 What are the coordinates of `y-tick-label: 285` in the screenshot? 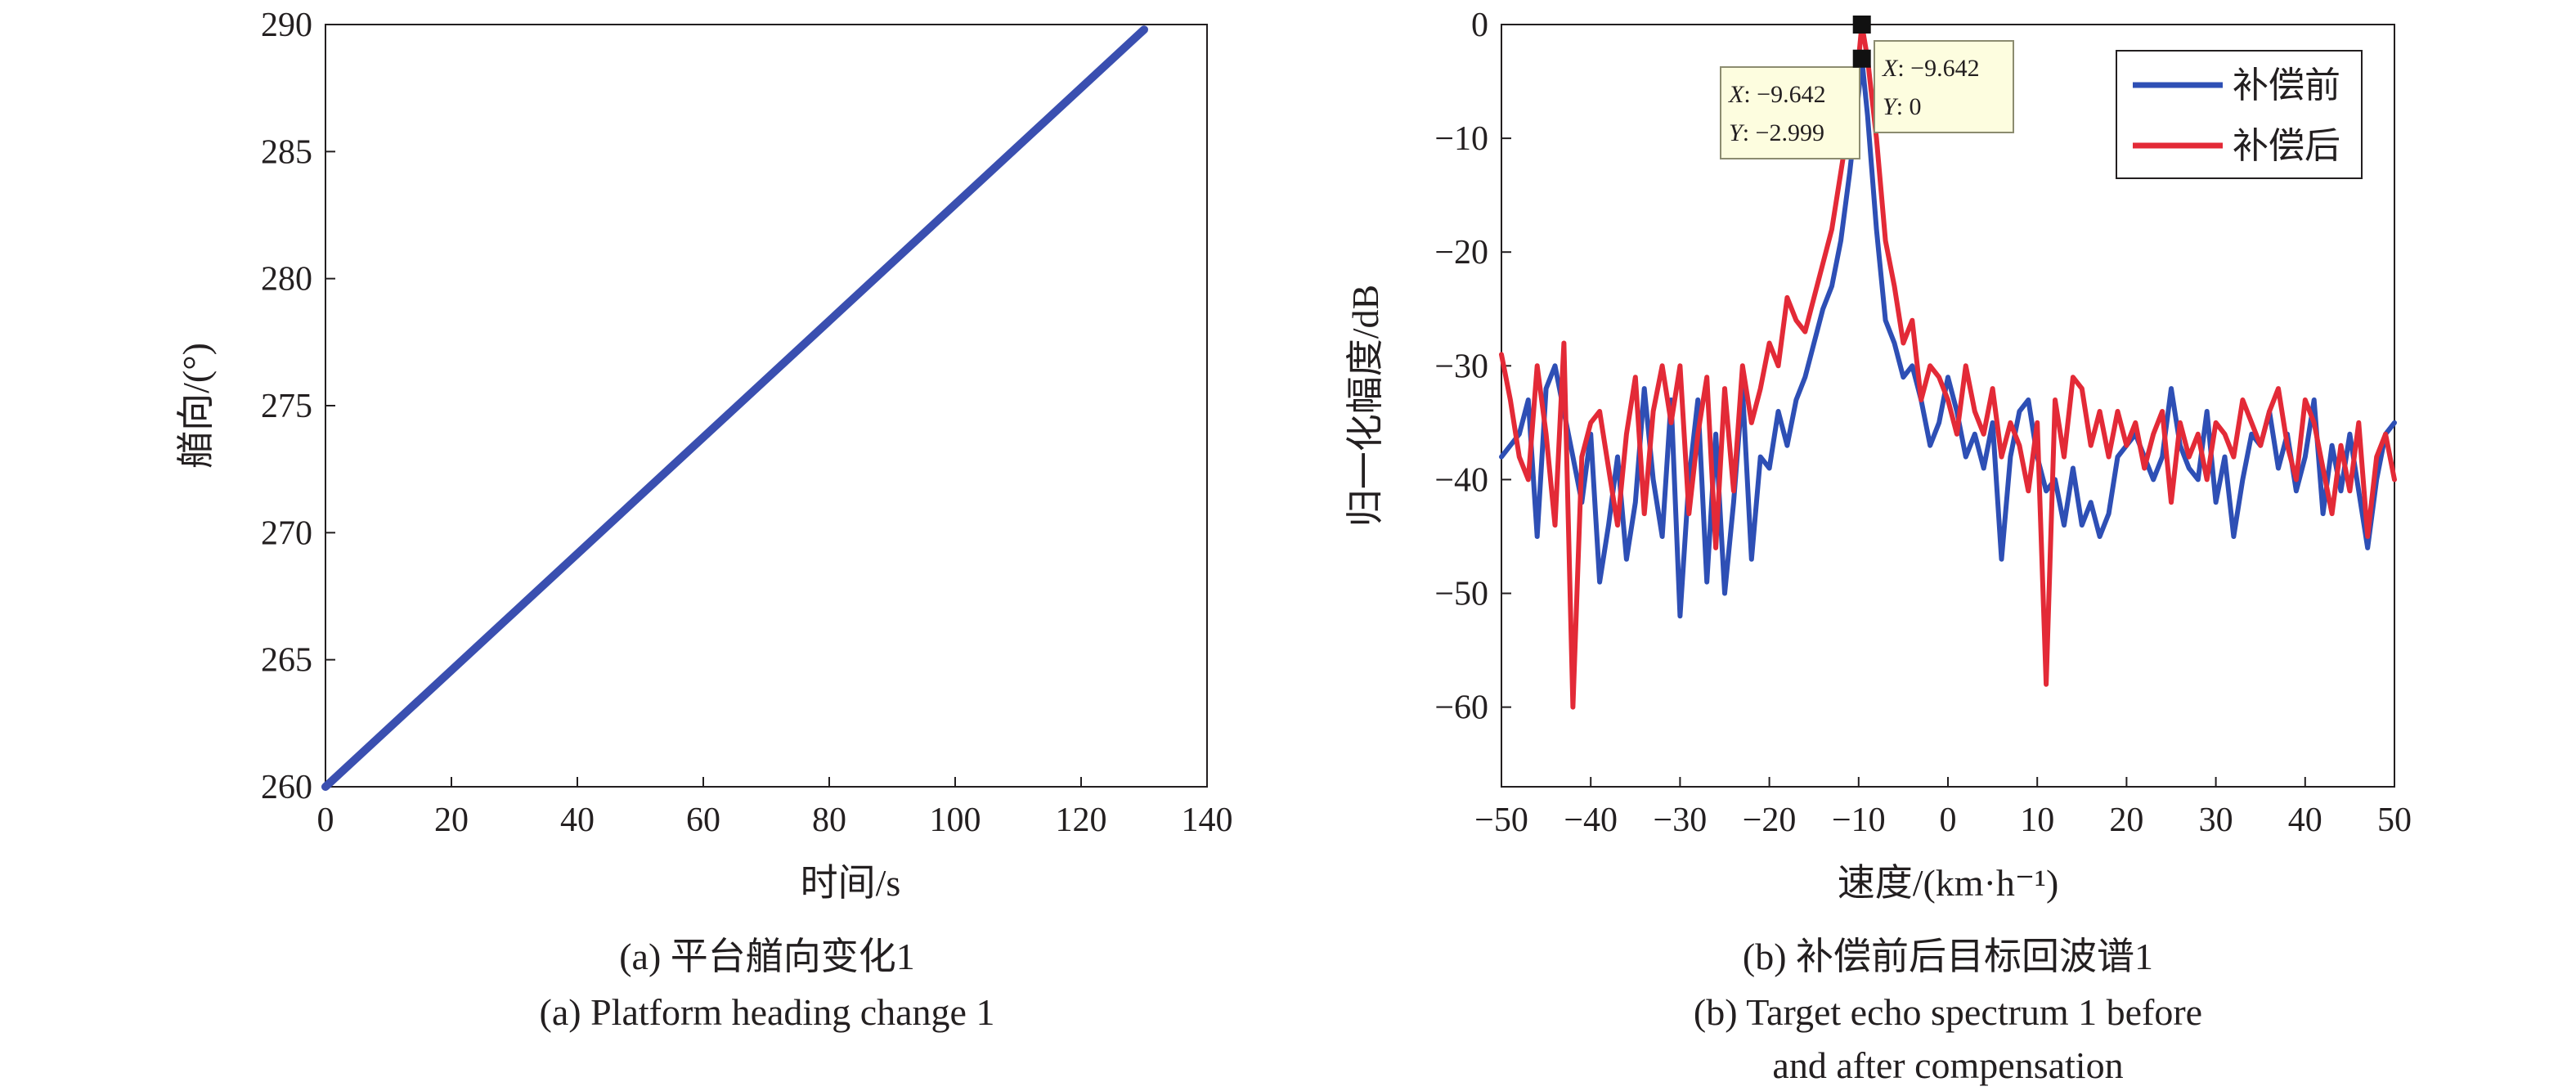 It's located at (287, 152).